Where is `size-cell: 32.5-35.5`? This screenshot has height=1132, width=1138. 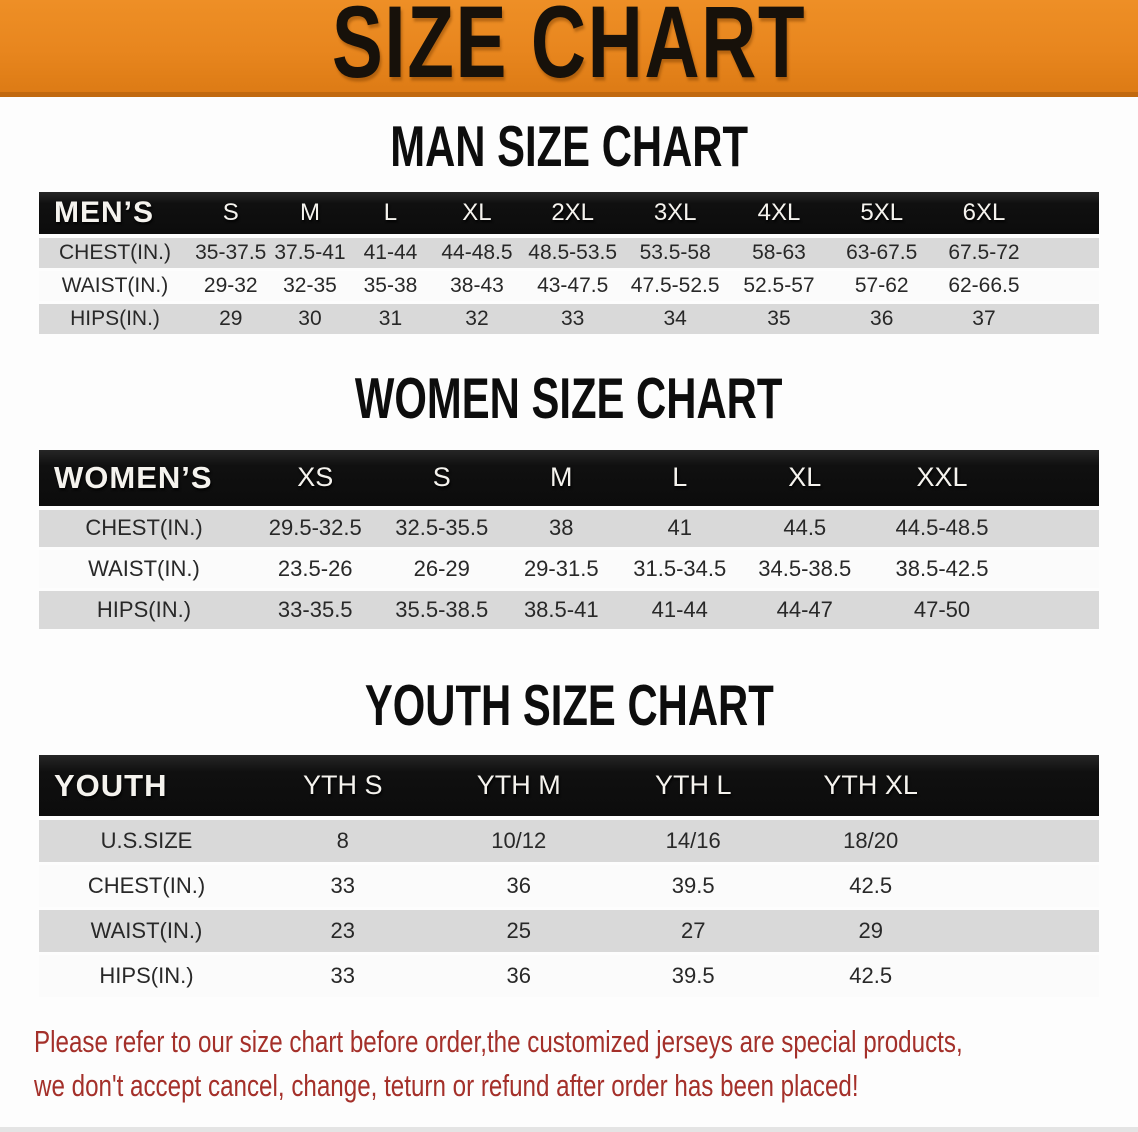 size-cell: 32.5-35.5 is located at coordinates (442, 528).